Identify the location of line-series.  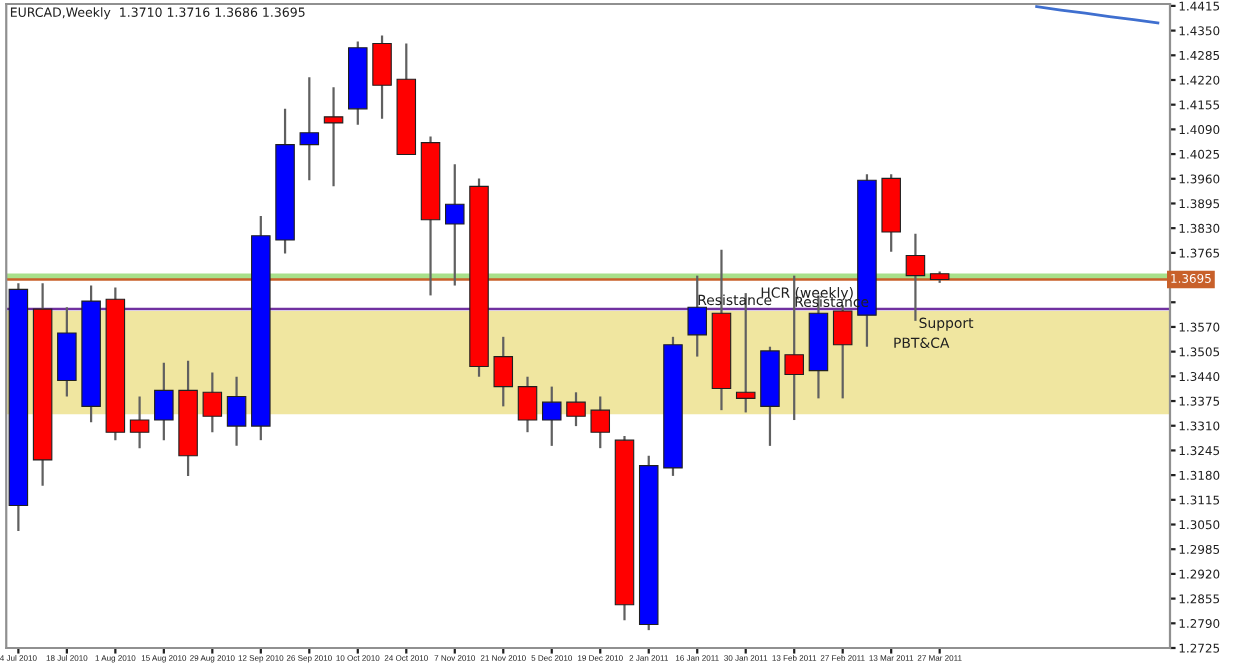
(1097, 15).